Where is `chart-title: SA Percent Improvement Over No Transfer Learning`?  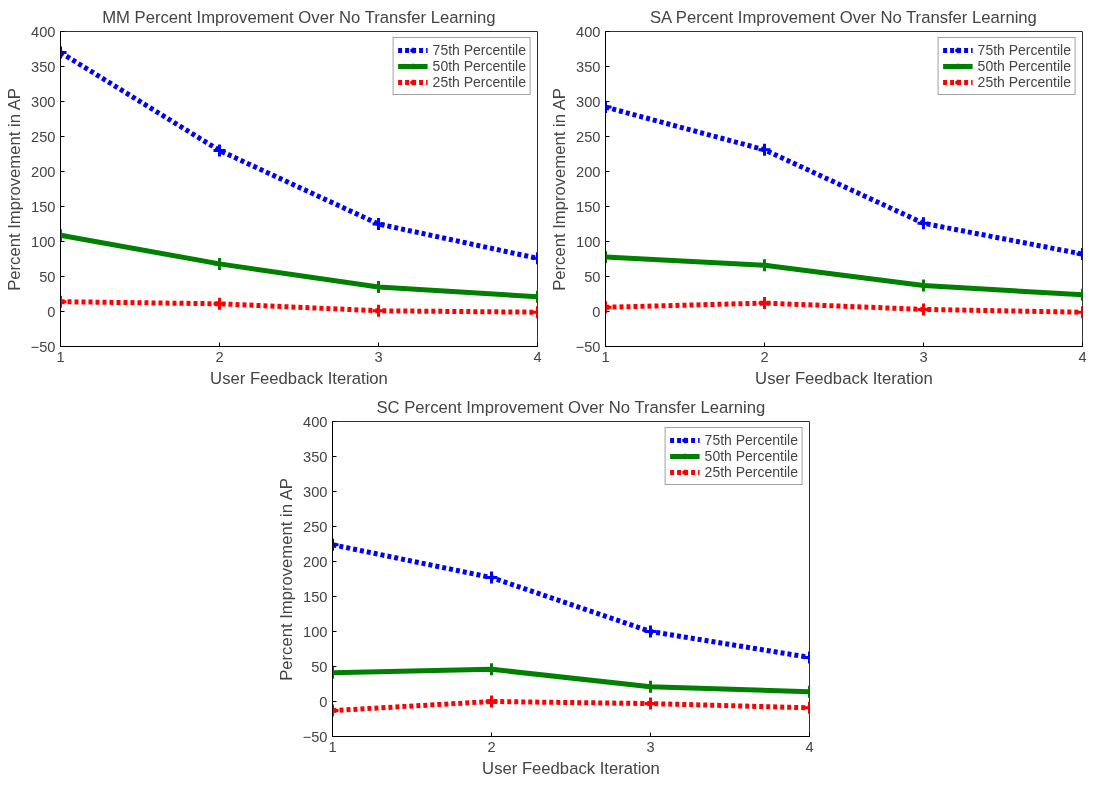
chart-title: SA Percent Improvement Over No Transfer Learning is located at coordinates (843, 17).